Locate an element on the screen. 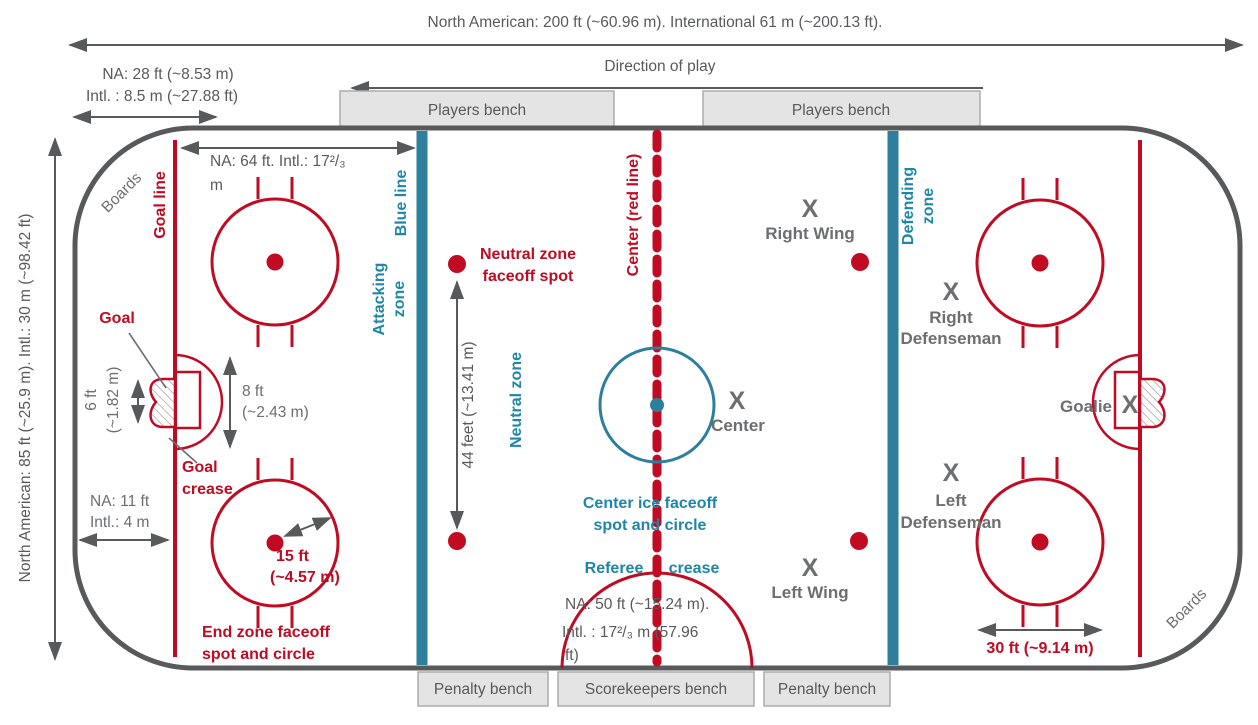 This screenshot has height=725, width=1258. left-wing-marker: X is located at coordinates (810, 568).